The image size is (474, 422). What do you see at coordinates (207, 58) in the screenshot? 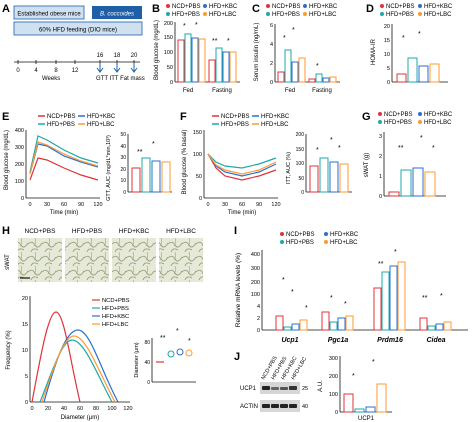
I see `bars-b` at bounding box center [207, 58].